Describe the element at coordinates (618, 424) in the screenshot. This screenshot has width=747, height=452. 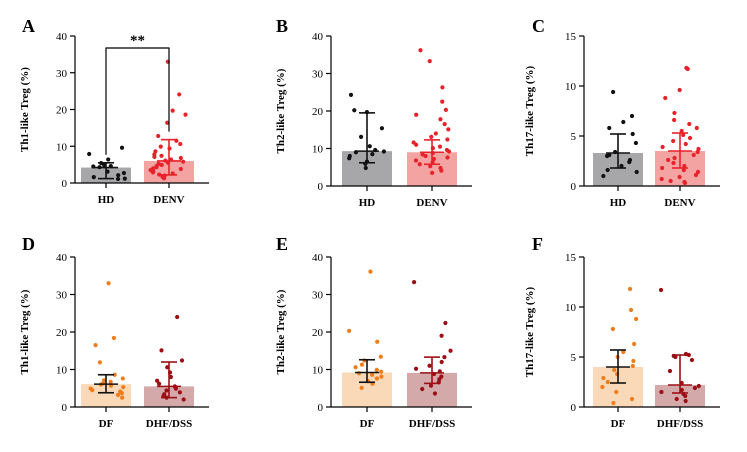
I see `category-label: DF` at that location.